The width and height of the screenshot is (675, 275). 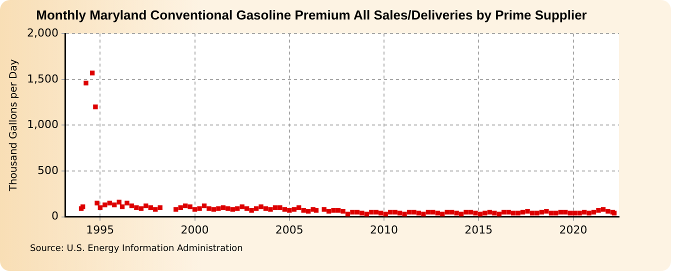 I want to click on x-tick-label: 2015, so click(x=478, y=229).